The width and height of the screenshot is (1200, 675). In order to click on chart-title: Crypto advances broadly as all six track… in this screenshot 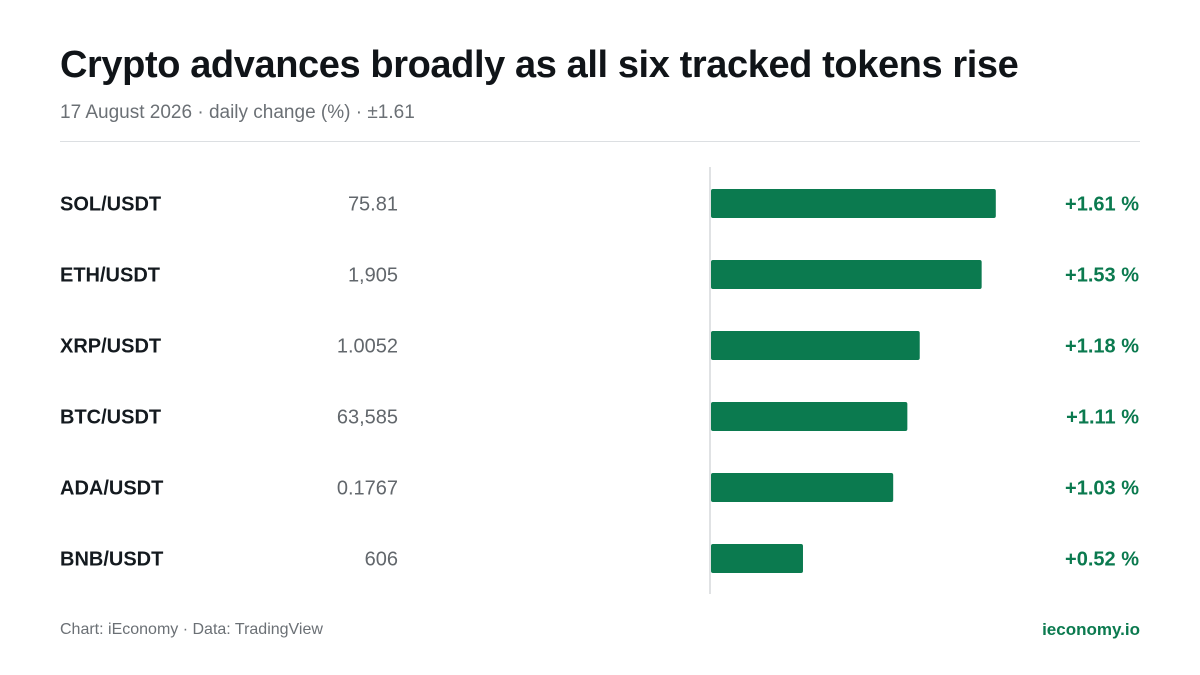, I will do `click(539, 65)`.